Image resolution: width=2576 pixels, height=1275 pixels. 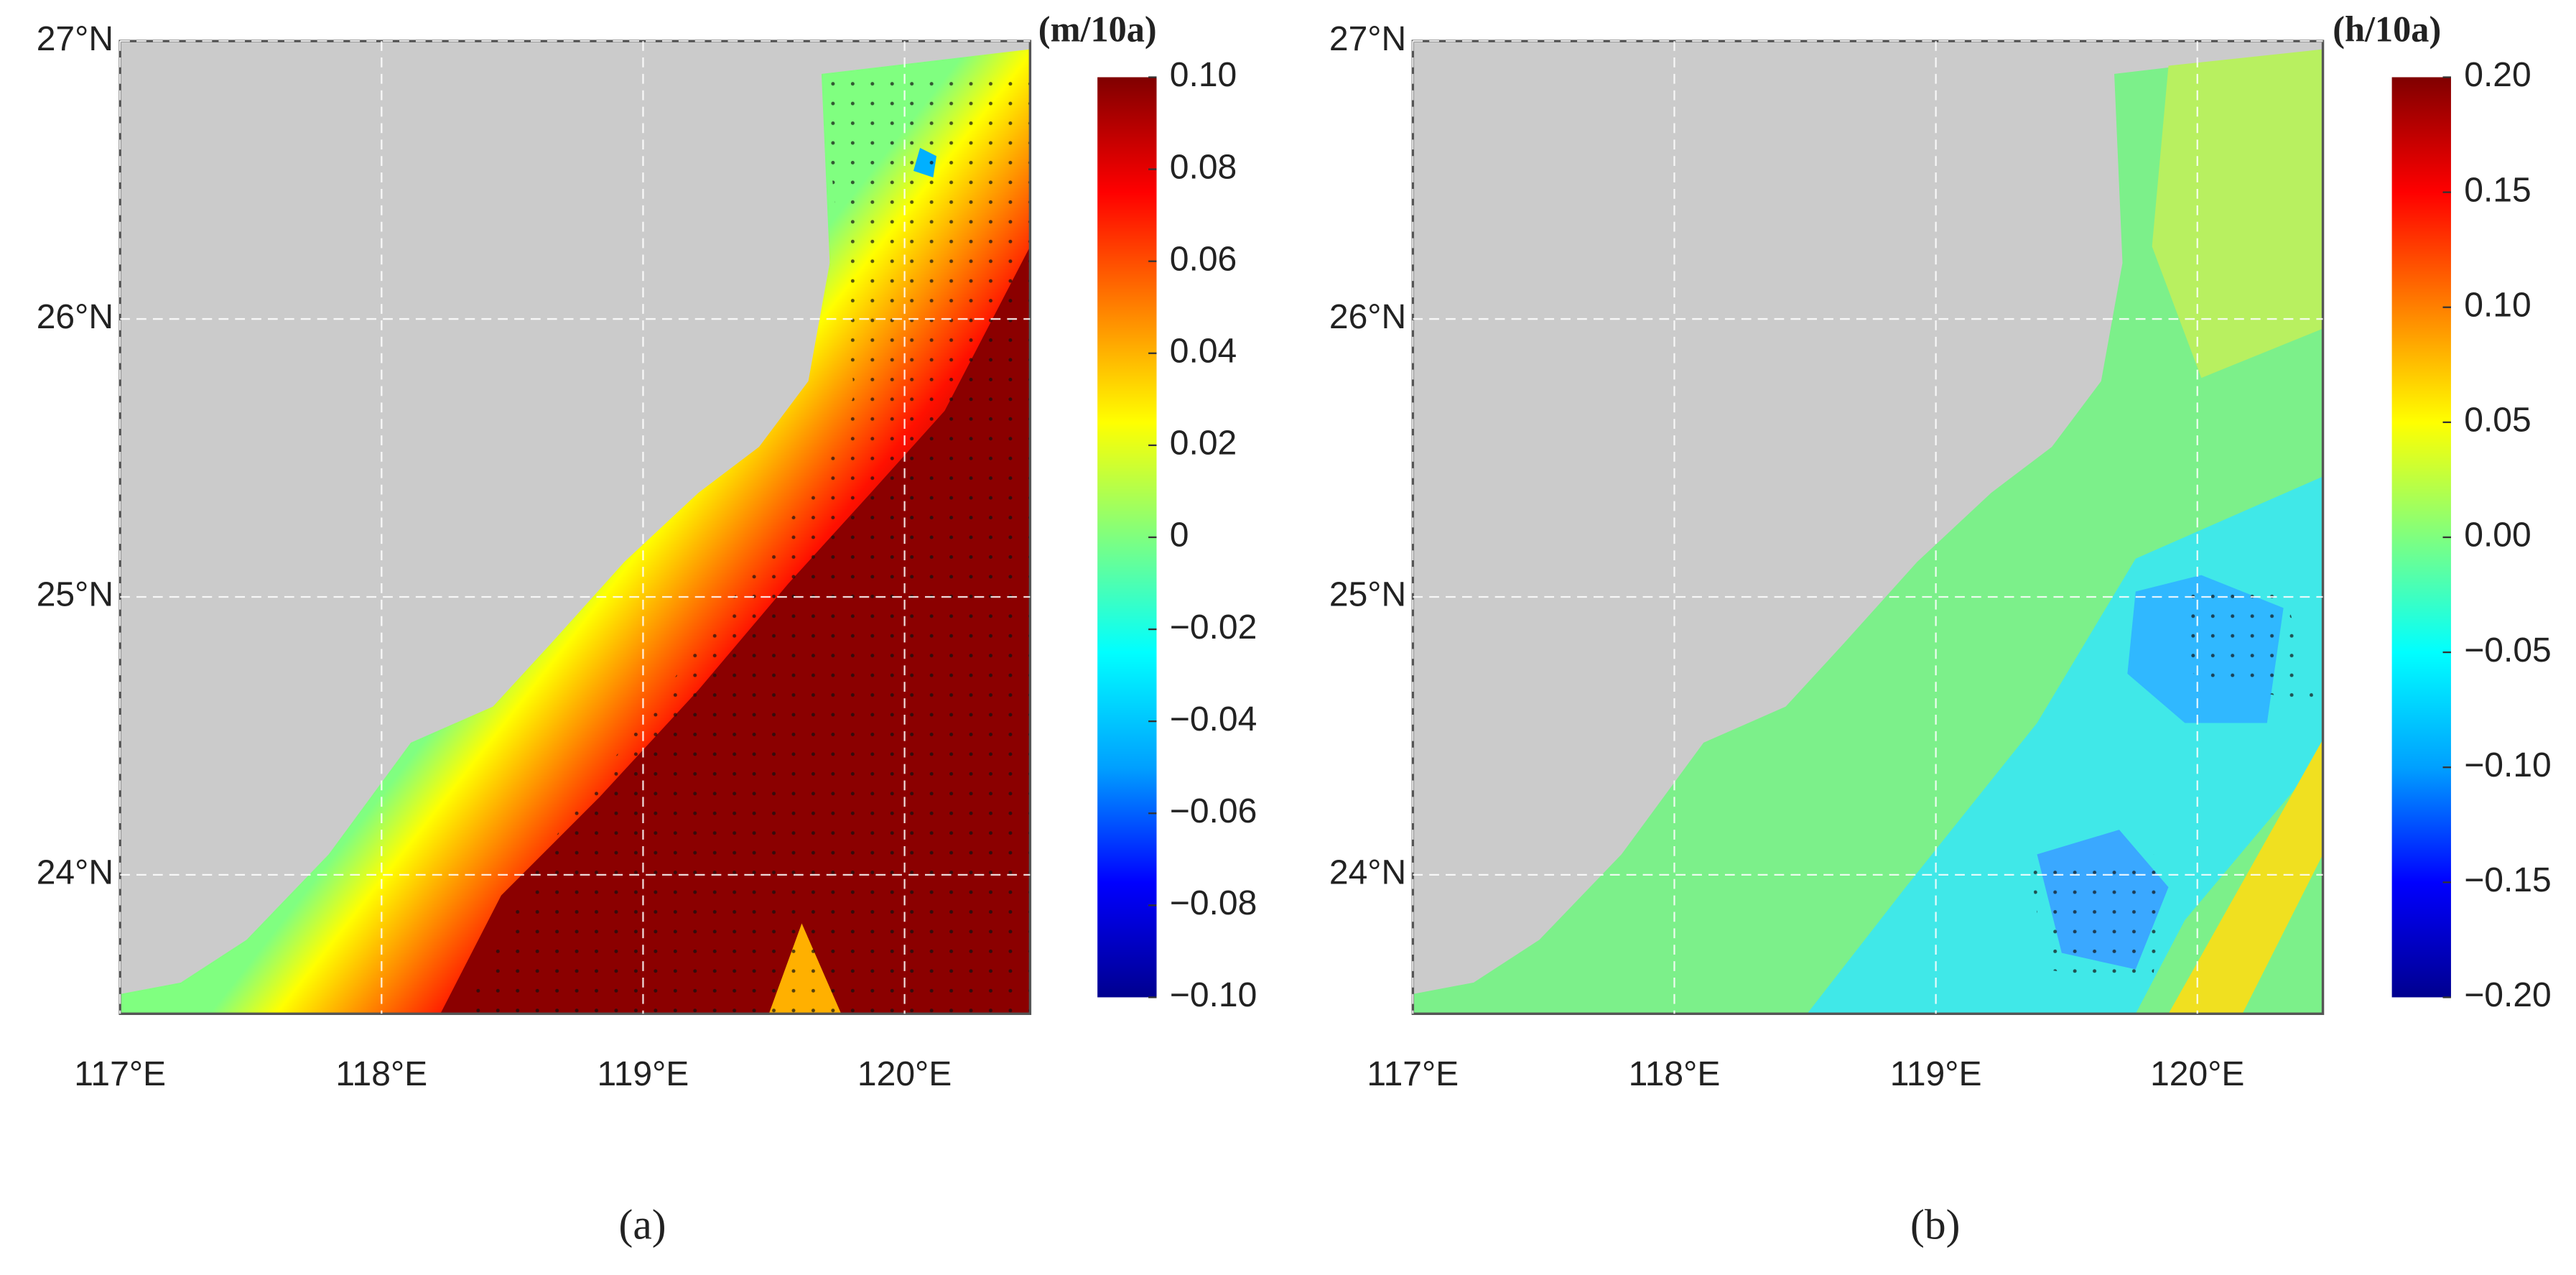 I want to click on colorbar-tick-label: 0, so click(x=1179, y=535).